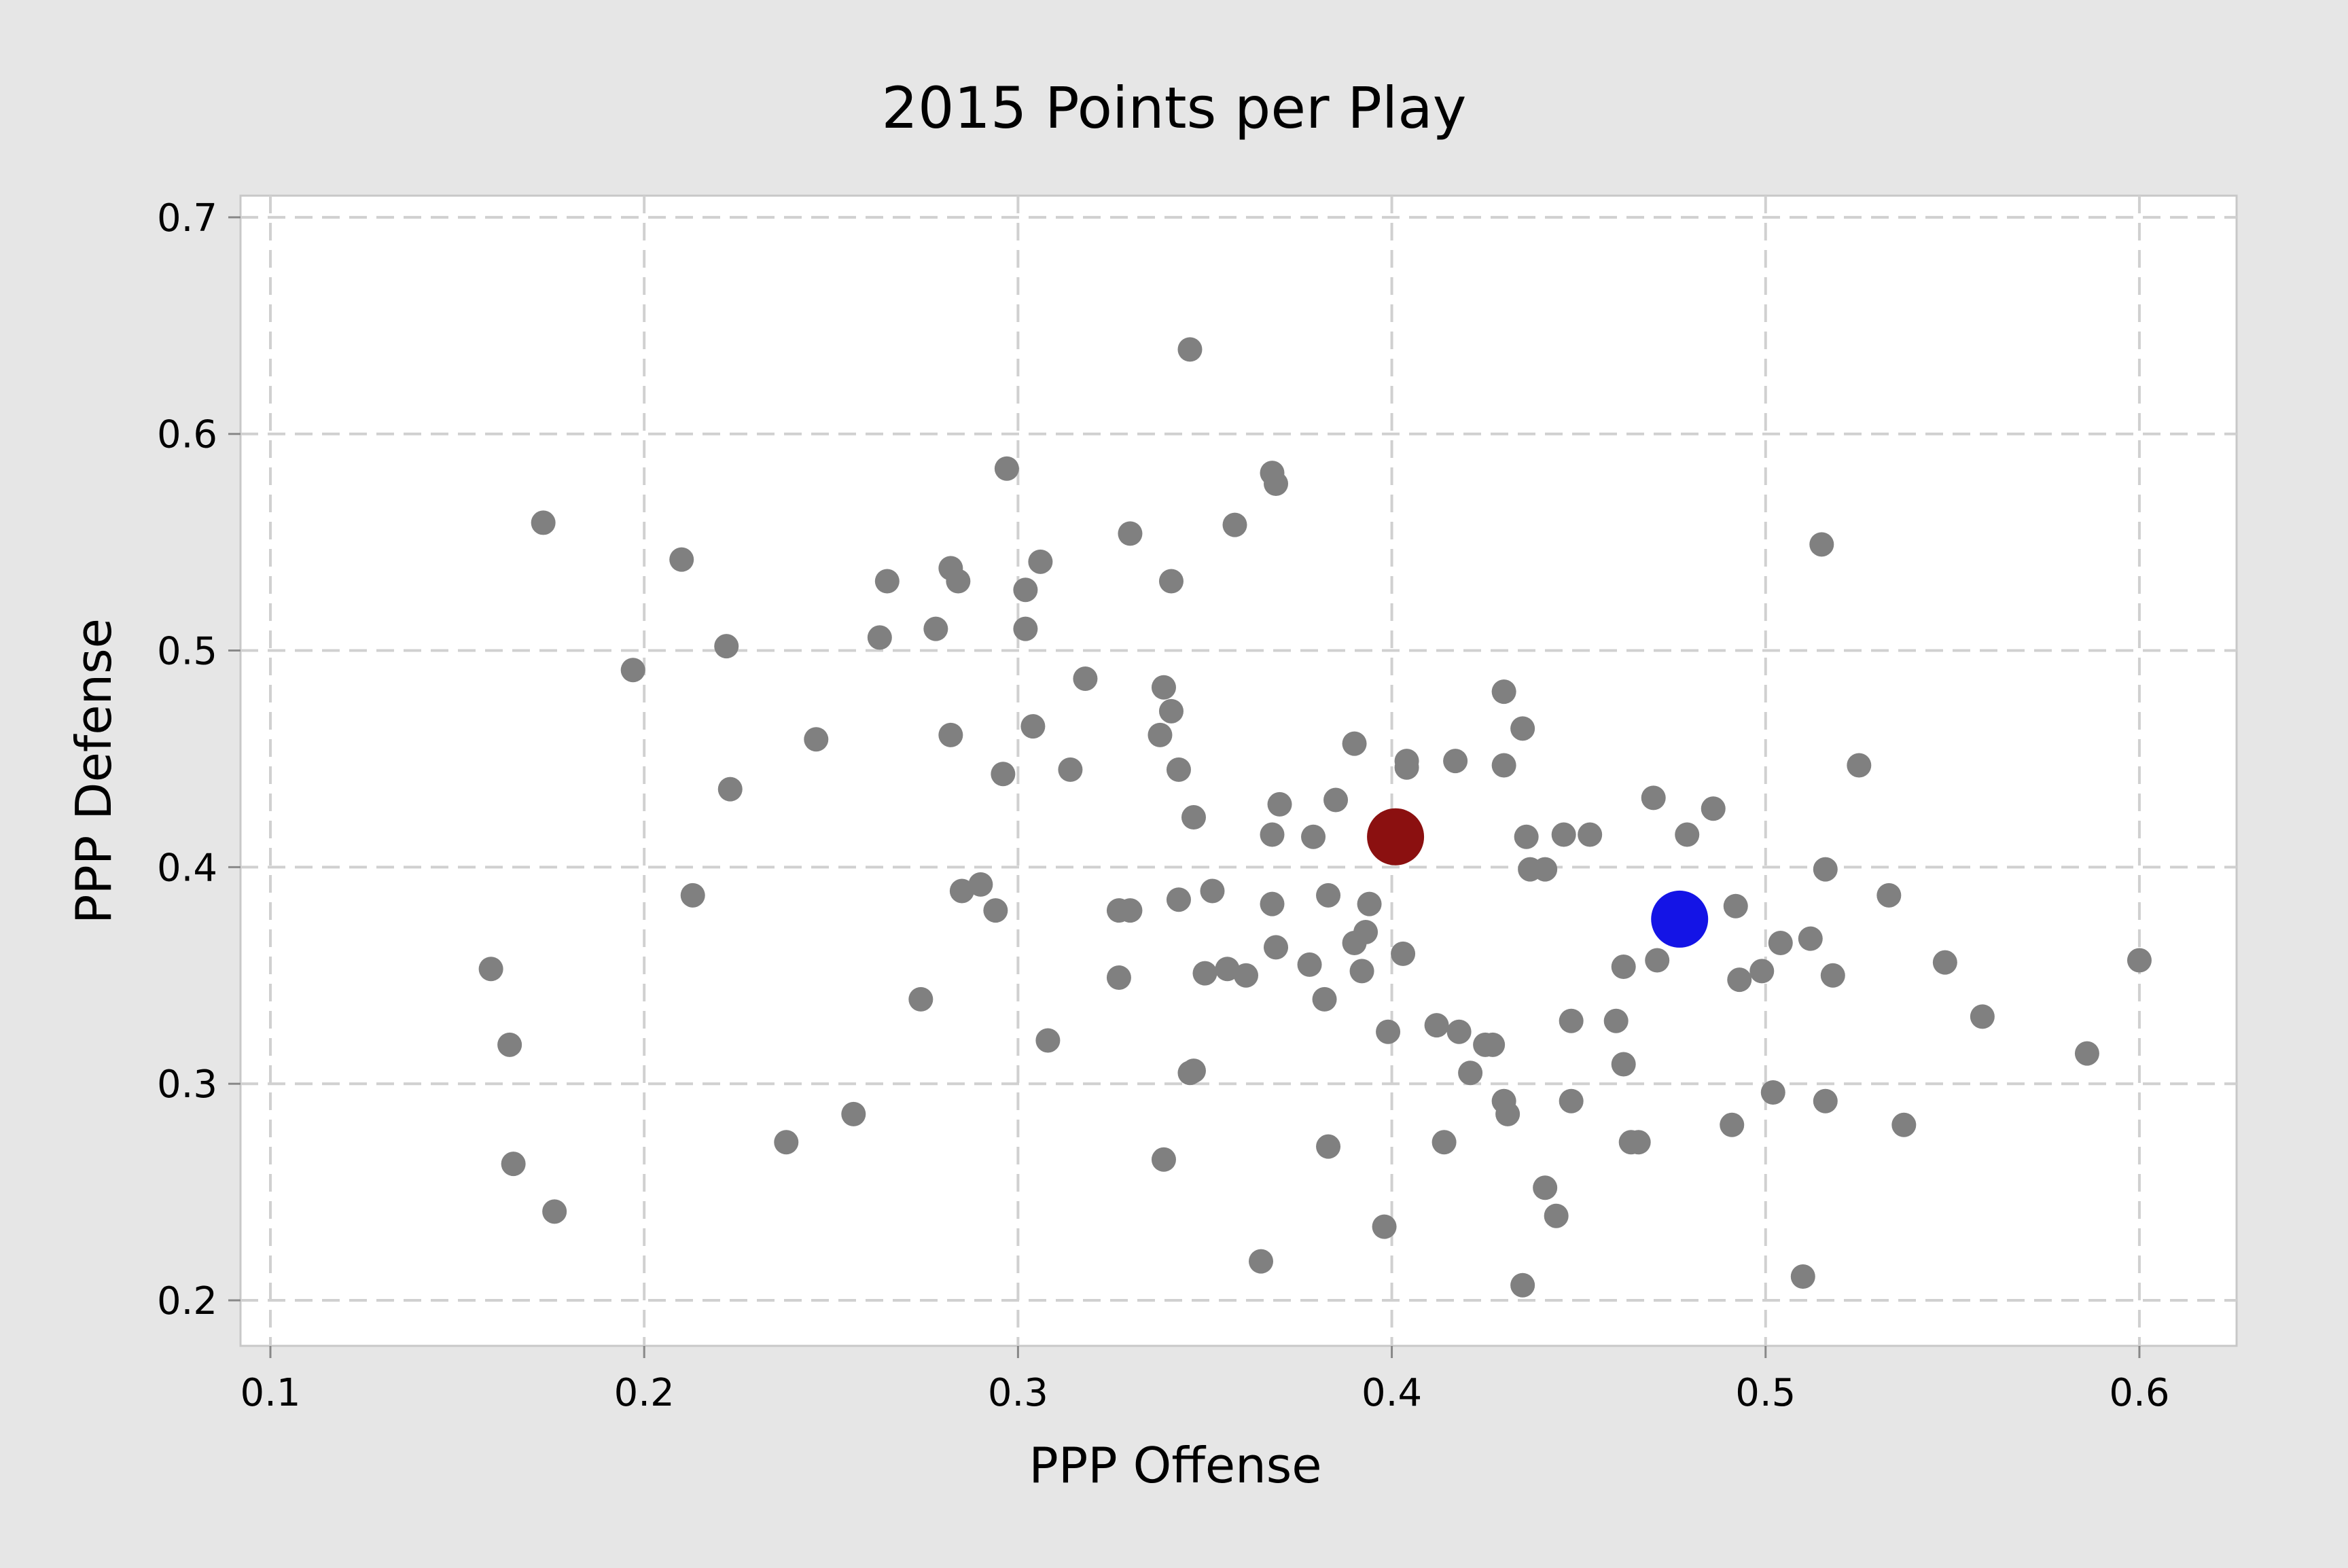 The height and width of the screenshot is (1568, 2348). Describe the element at coordinates (270, 1393) in the screenshot. I see `x-tick-label: 0.1` at that location.